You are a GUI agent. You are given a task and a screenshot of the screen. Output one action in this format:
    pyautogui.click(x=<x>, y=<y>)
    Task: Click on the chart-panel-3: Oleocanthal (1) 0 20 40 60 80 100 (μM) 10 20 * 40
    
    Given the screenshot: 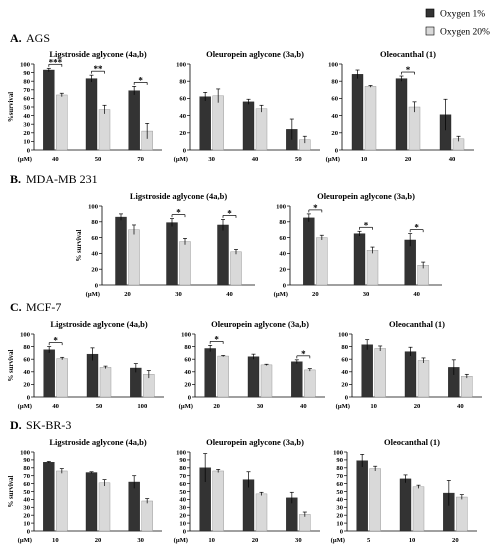 What is the action you would take?
    pyautogui.click(x=400, y=106)
    